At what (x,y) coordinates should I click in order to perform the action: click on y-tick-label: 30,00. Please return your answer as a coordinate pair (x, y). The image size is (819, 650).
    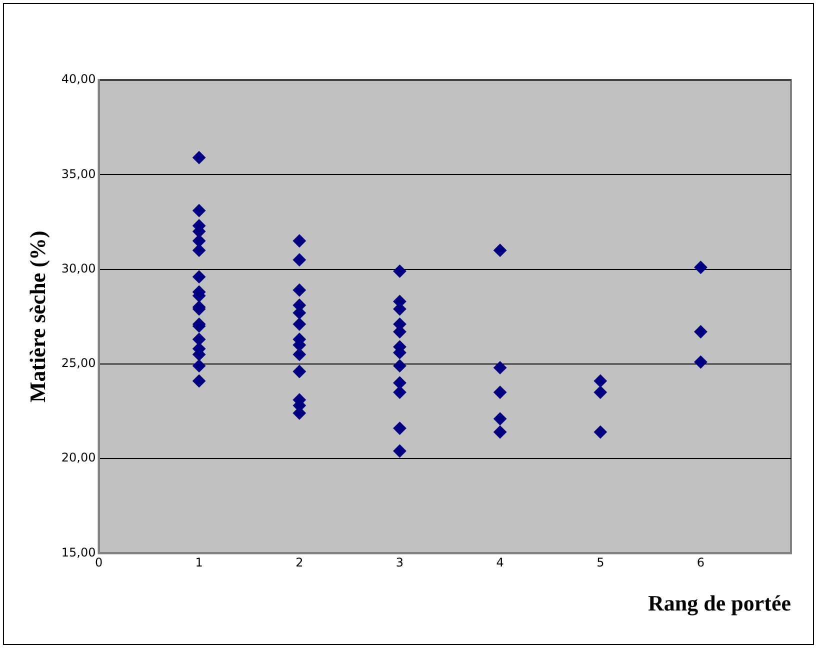
    Looking at the image, I should click on (78, 268).